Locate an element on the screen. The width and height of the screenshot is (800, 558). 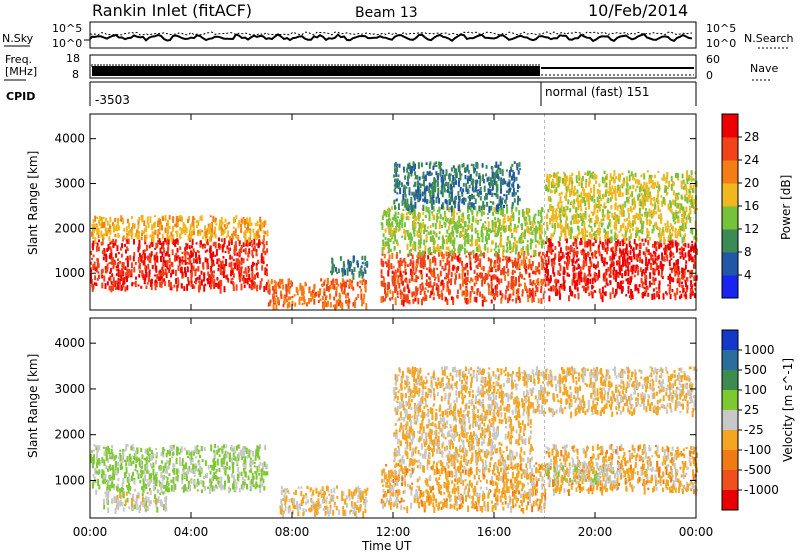
station-title: Rankin Inlet (fitACF) is located at coordinates (172, 10).